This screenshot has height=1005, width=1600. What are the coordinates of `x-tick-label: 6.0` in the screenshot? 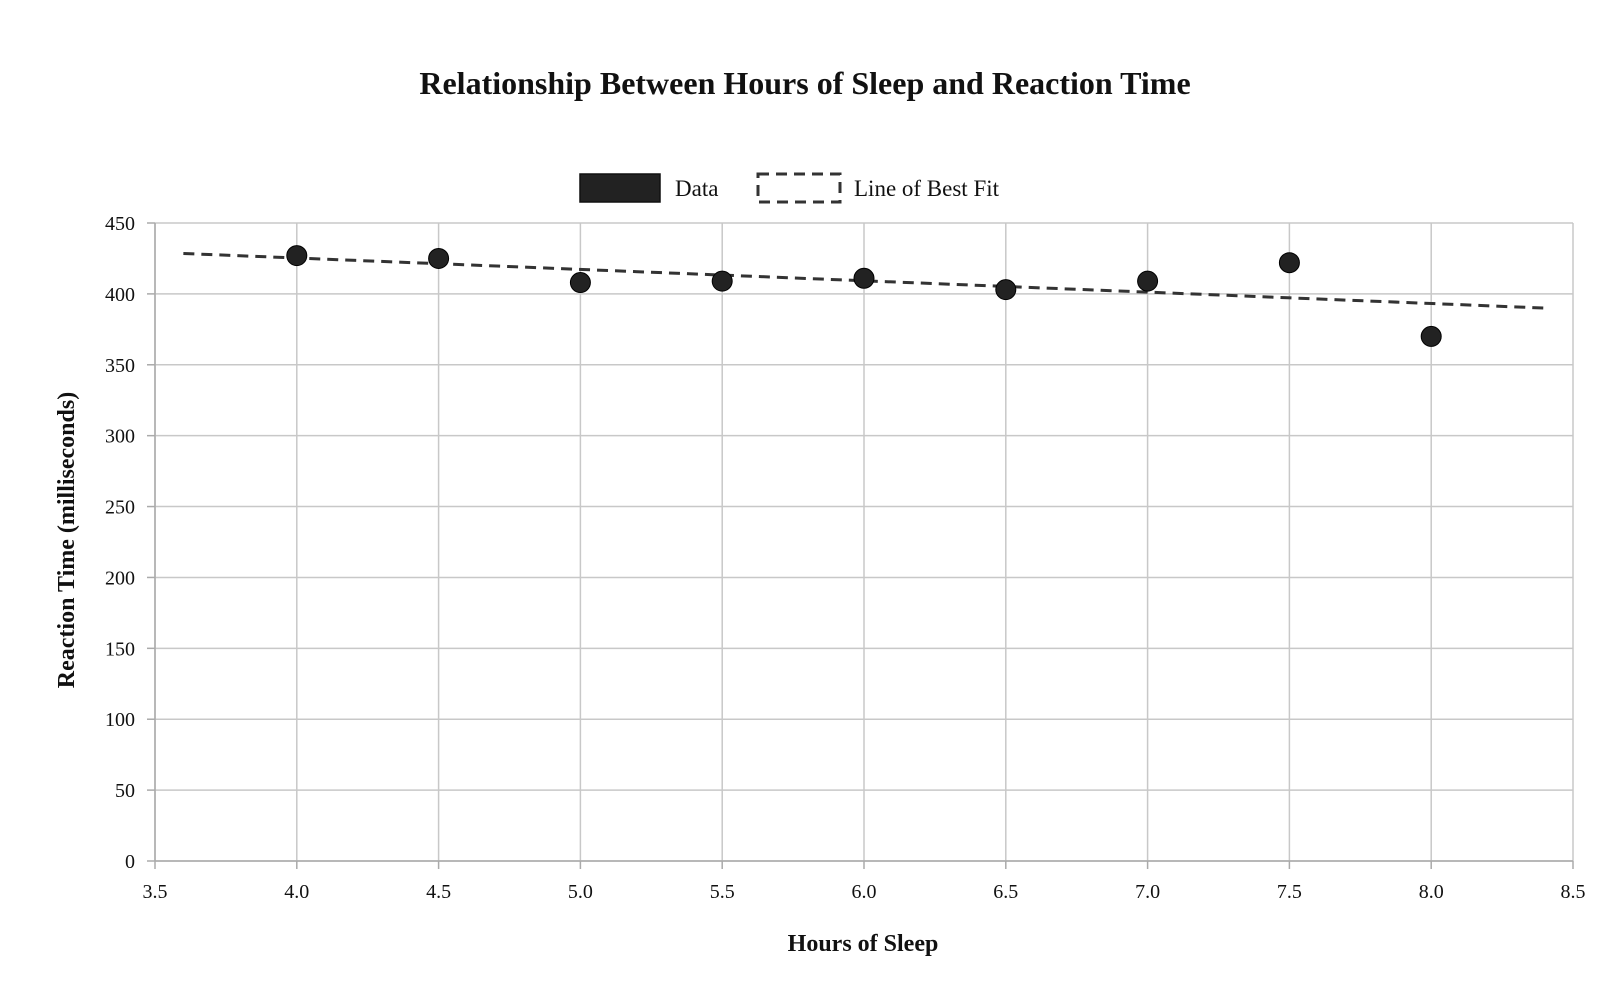 It's located at (864, 892).